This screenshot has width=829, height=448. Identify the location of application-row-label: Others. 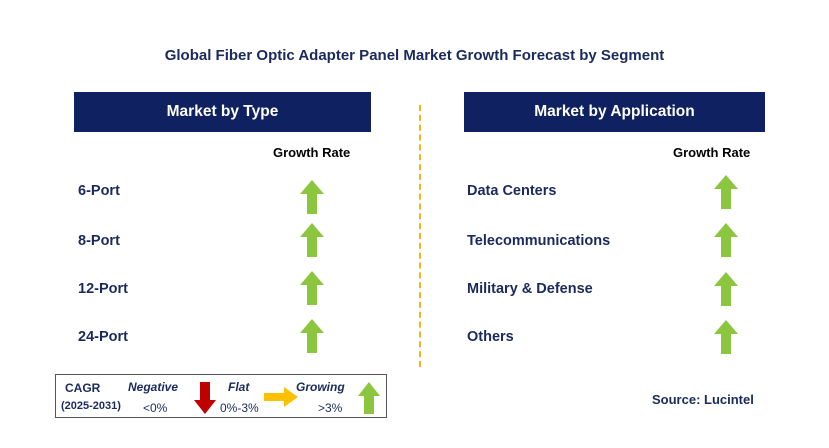
(490, 337).